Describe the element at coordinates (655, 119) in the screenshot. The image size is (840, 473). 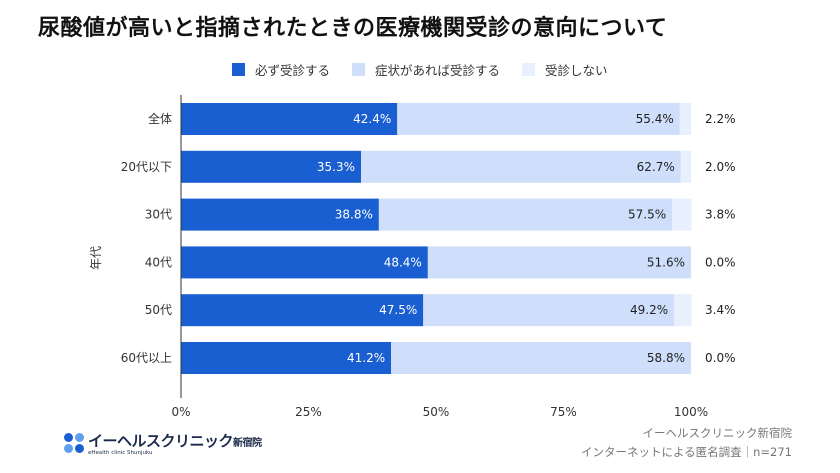
I see `data-label: 55.4%` at that location.